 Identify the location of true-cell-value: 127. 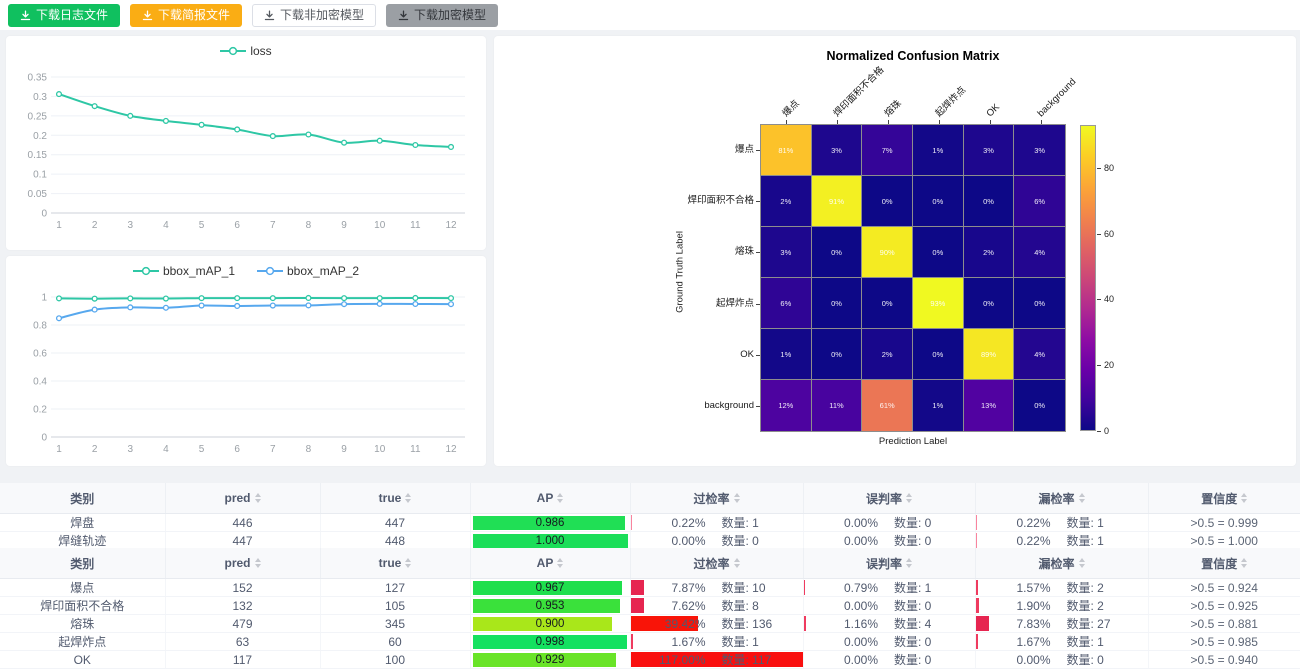
(395, 587).